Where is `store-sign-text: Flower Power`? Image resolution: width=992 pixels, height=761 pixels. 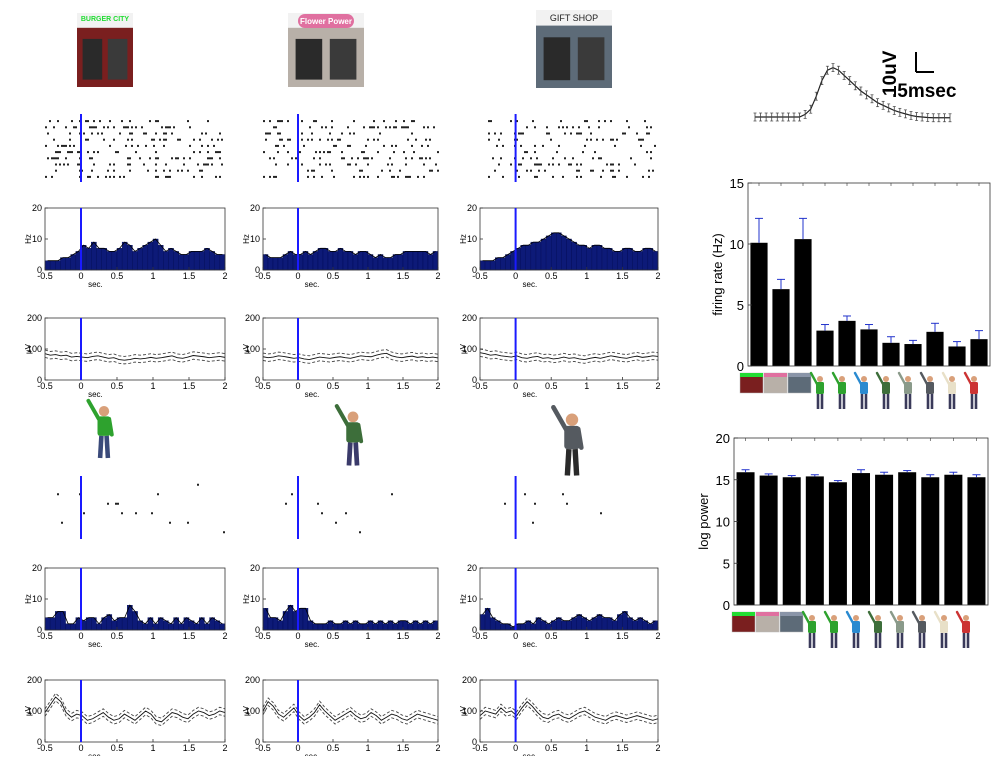 store-sign-text: Flower Power is located at coordinates (326, 21).